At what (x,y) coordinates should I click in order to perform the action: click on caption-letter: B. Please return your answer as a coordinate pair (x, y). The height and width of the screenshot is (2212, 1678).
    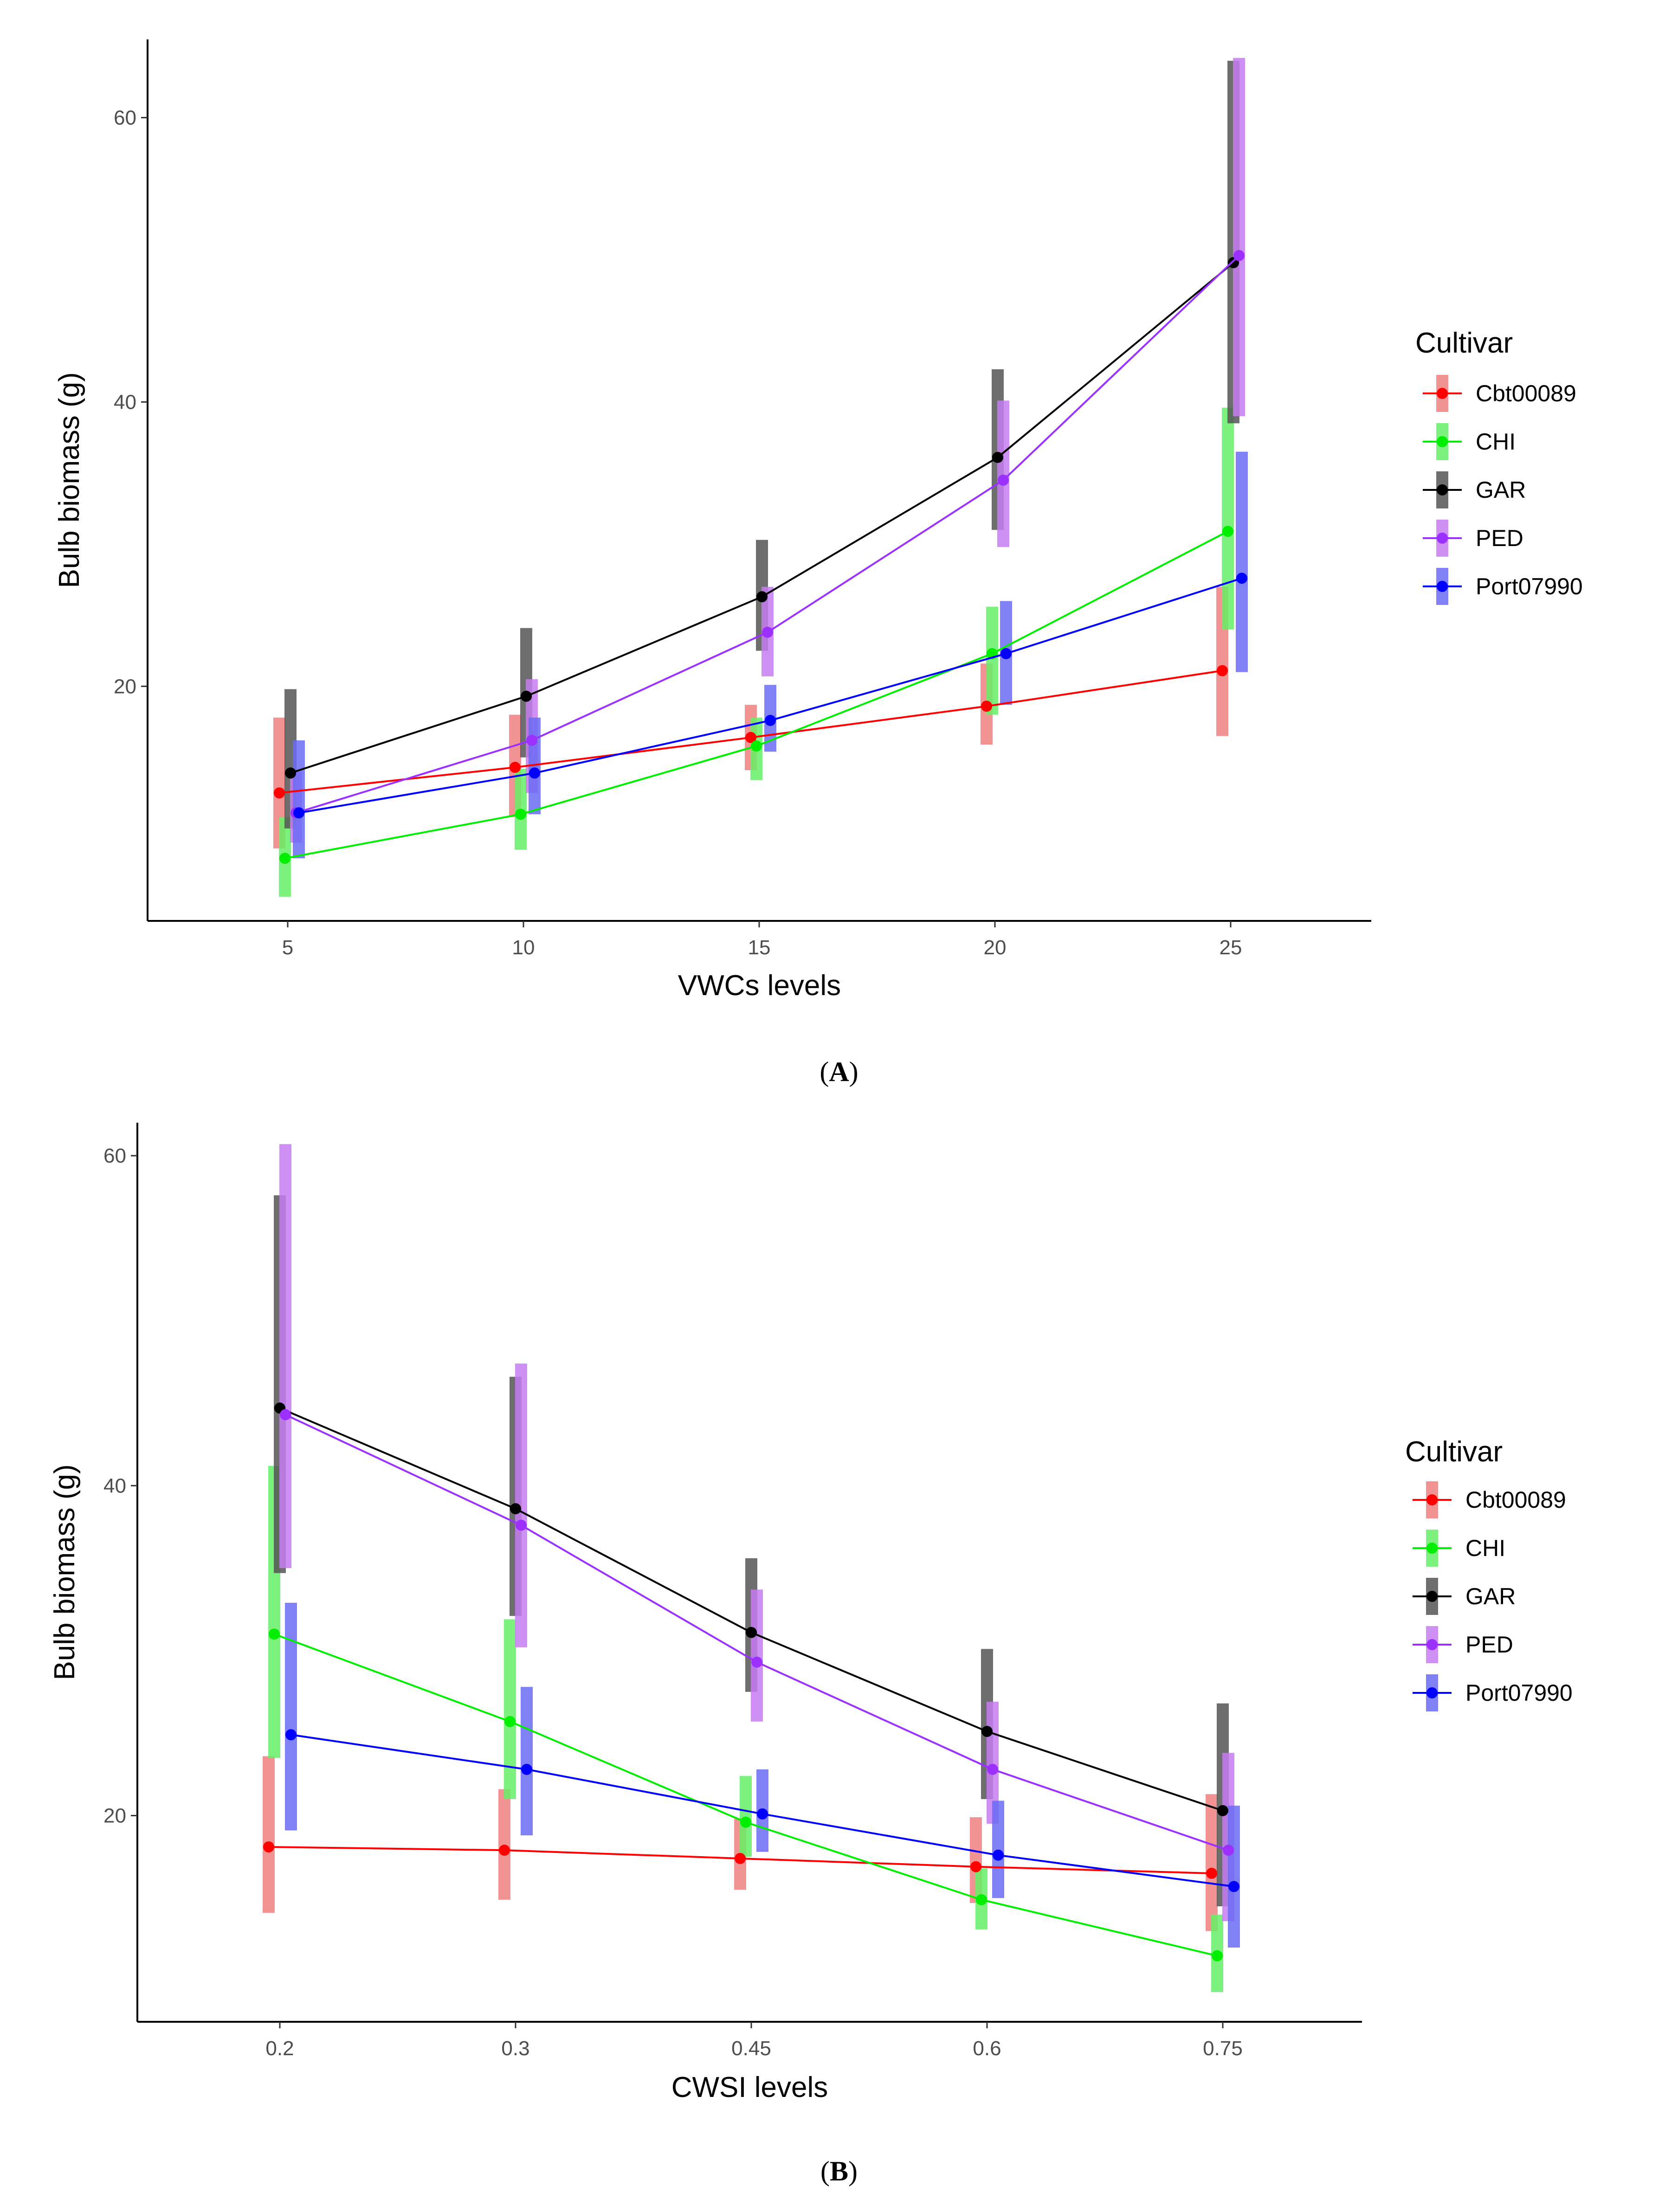
    Looking at the image, I should click on (839, 2171).